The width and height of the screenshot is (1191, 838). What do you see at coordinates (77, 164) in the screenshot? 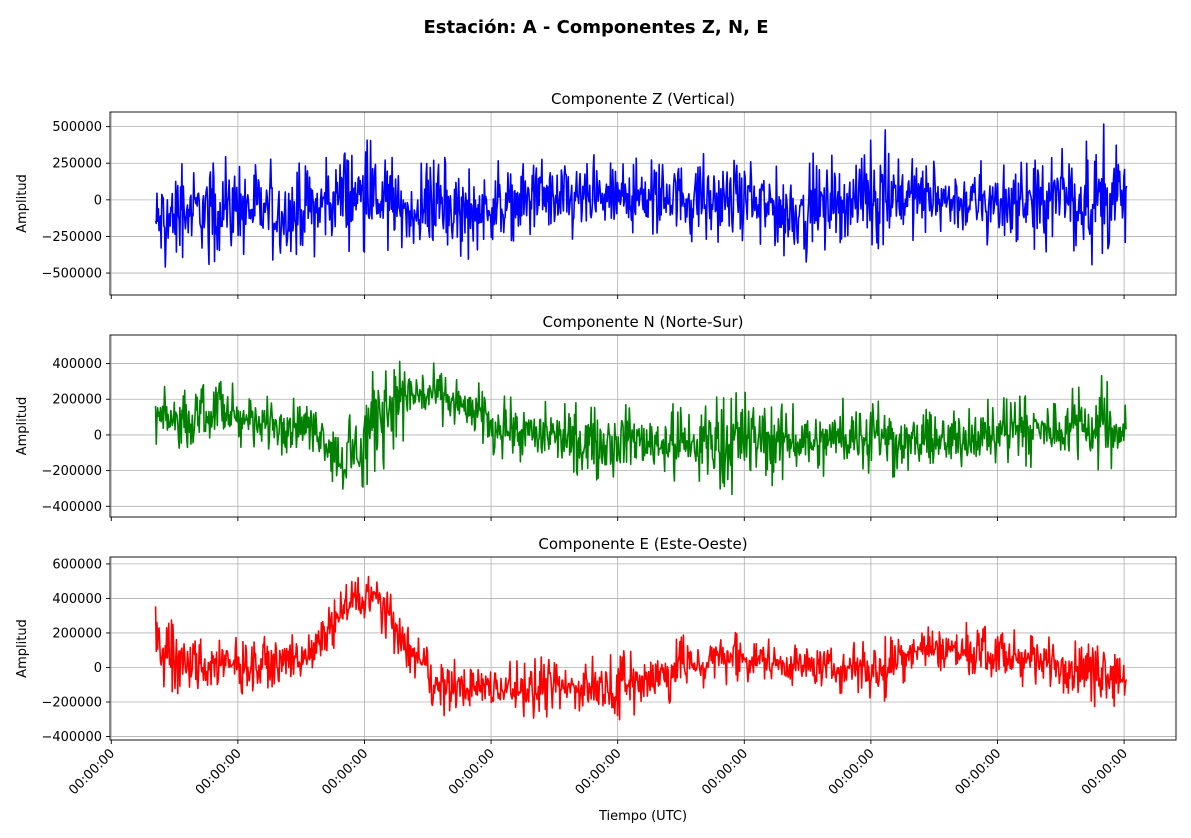
I see `y-tick-label: 250000` at bounding box center [77, 164].